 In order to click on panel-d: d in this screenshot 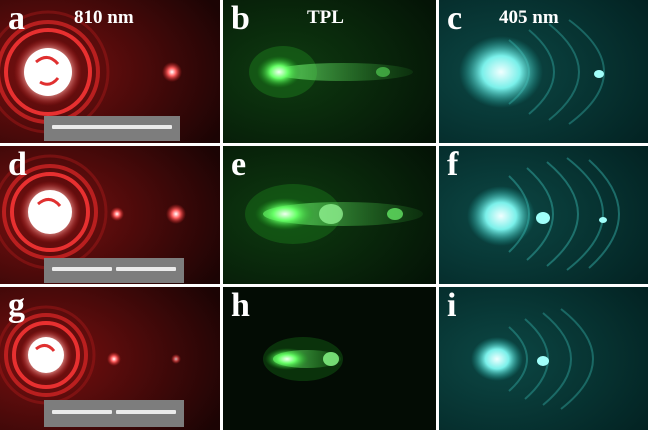, I will do `click(110, 215)`.